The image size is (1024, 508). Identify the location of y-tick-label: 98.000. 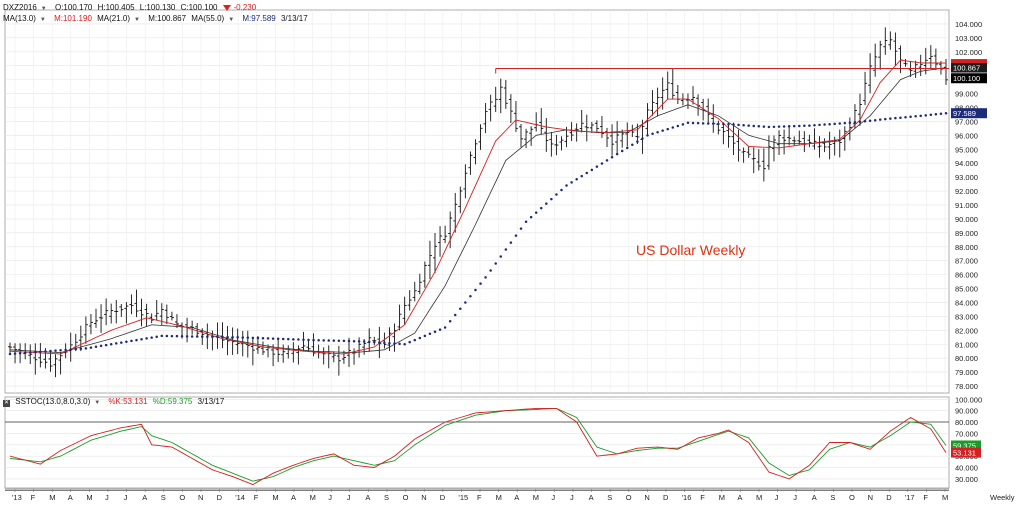
(966, 107).